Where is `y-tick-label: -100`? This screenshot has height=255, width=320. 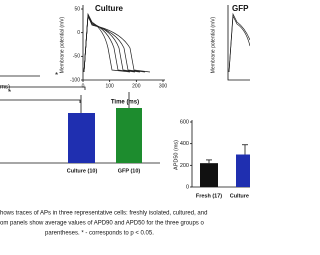
y-tick-label: -100 is located at coordinates (75, 80).